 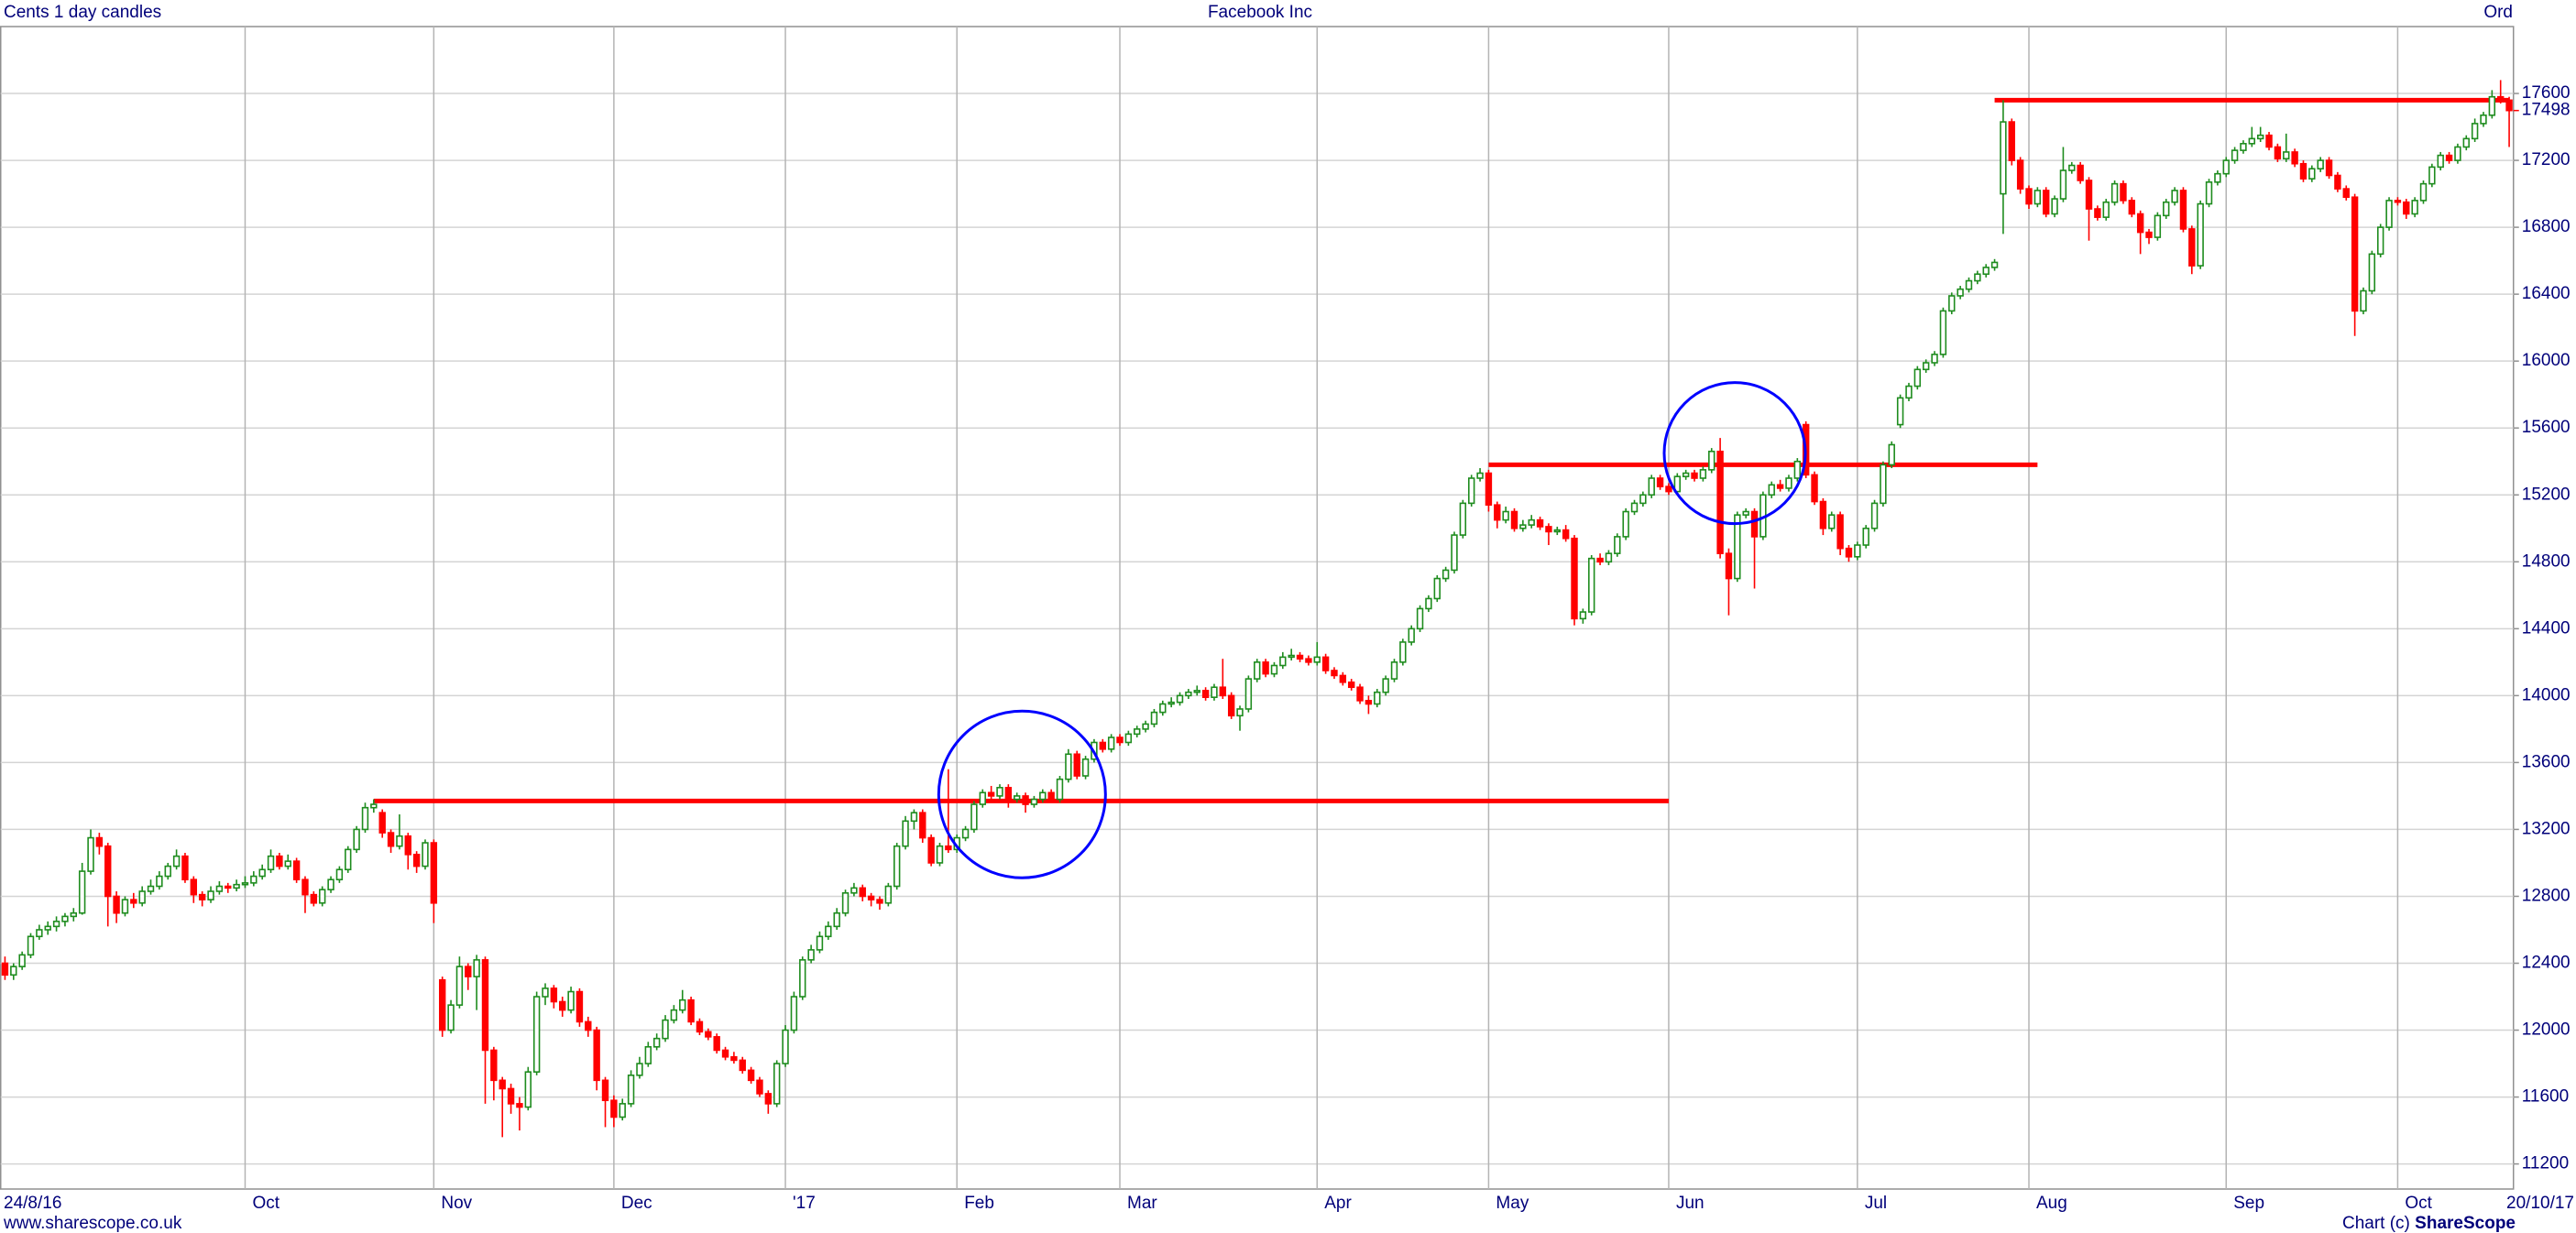 I want to click on y-tick-label: 16400, so click(x=2546, y=293).